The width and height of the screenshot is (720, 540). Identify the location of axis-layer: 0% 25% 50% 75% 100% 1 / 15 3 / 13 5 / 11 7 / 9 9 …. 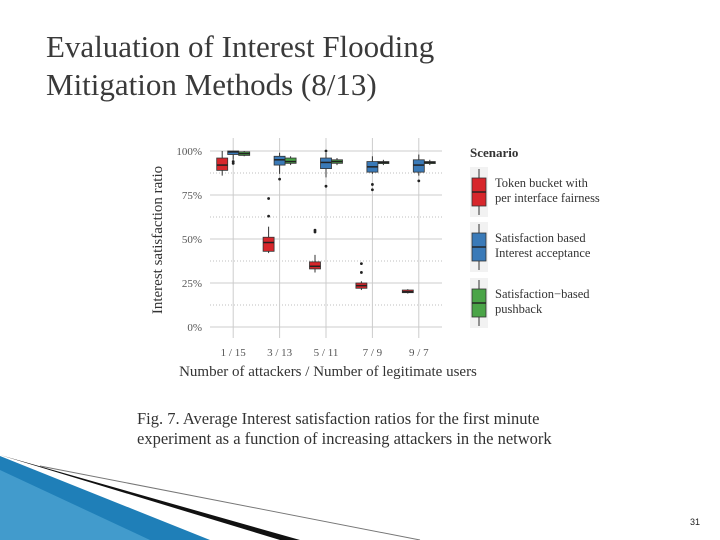
(302, 252).